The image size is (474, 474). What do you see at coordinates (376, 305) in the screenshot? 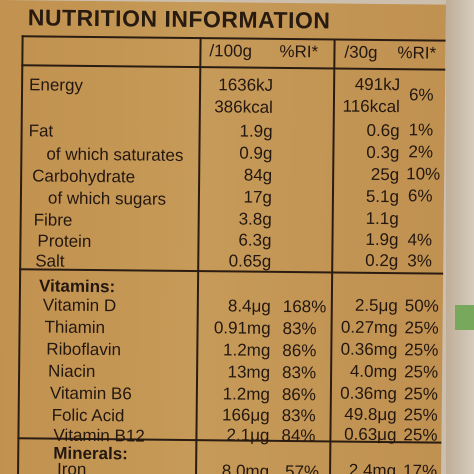
I see `vitamin-per30: 2.5μg` at bounding box center [376, 305].